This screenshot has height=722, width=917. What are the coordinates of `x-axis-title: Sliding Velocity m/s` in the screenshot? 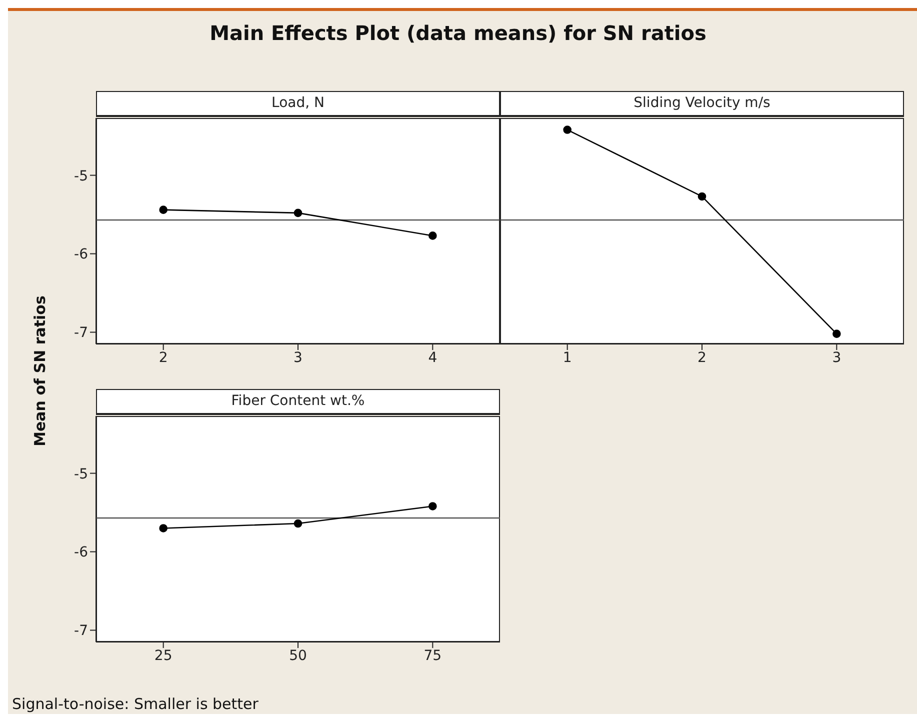 It's located at (702, 104).